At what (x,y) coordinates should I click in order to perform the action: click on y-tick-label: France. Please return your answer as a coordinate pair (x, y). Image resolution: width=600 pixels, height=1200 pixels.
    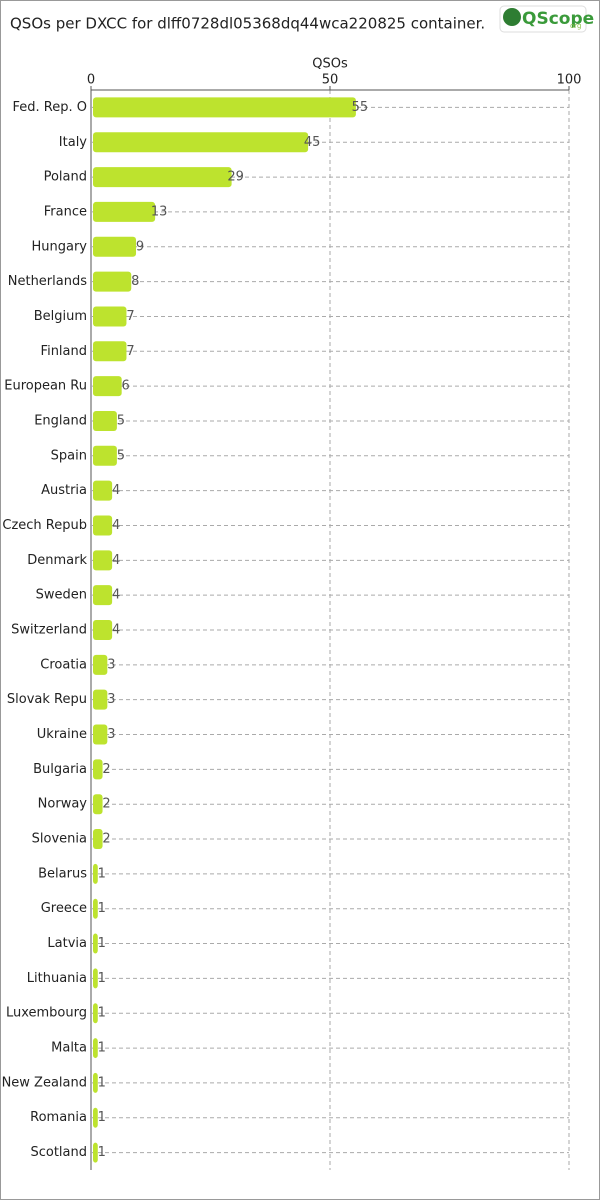
    Looking at the image, I should click on (65, 211).